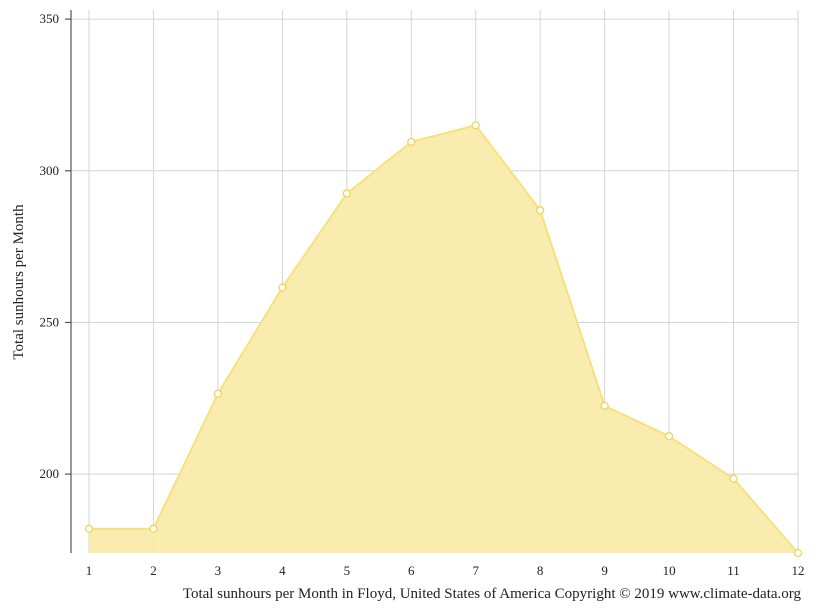  I want to click on x-tick-label-4: 4, so click(282, 570).